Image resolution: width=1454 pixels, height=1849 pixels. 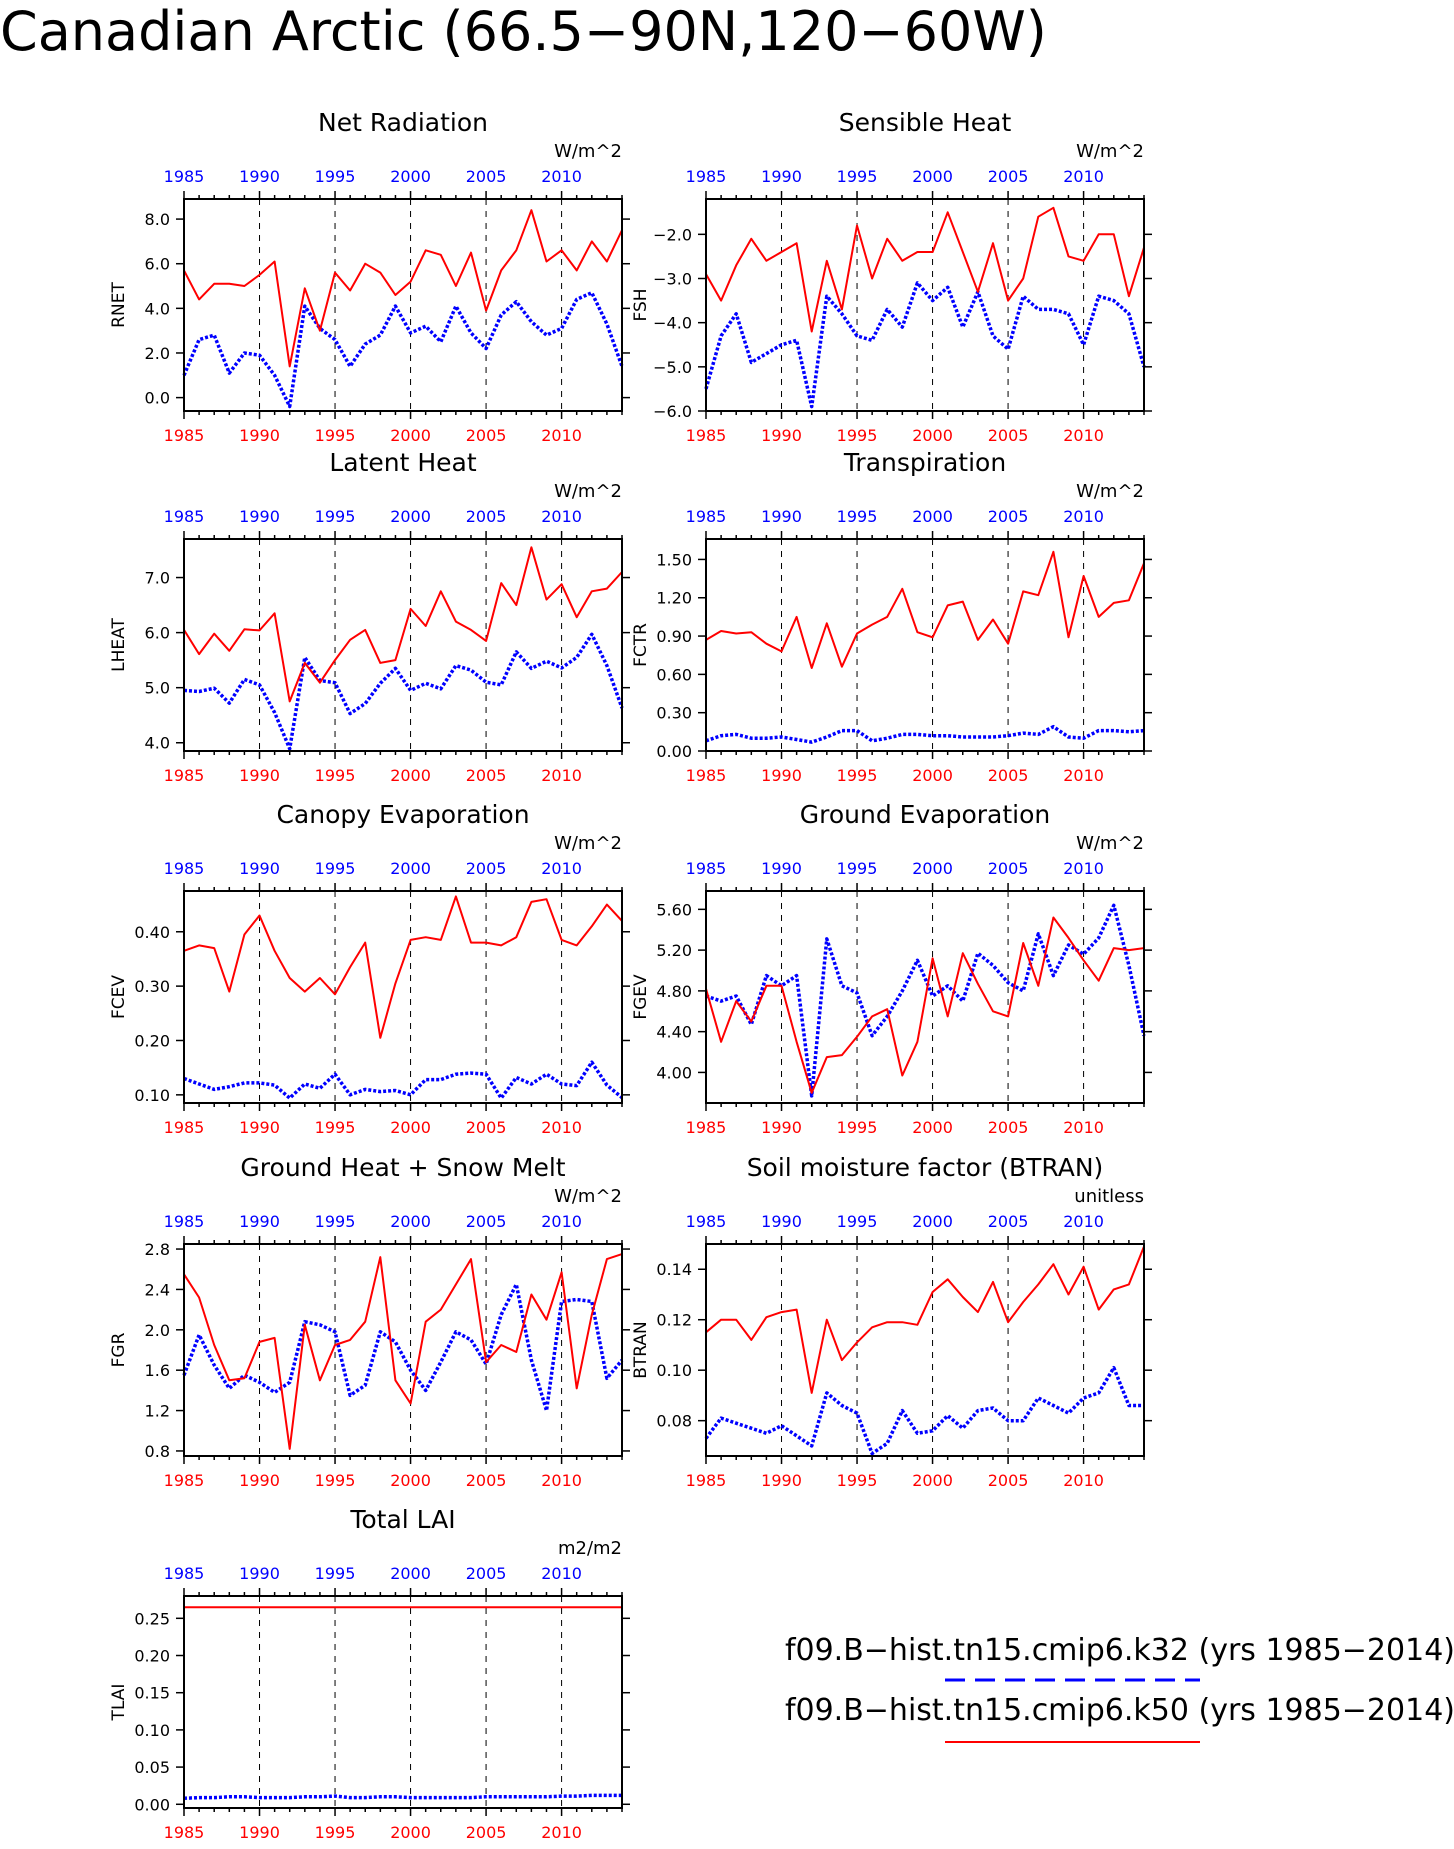 What do you see at coordinates (157, 578) in the screenshot?
I see `y-tick-label: 7.0` at bounding box center [157, 578].